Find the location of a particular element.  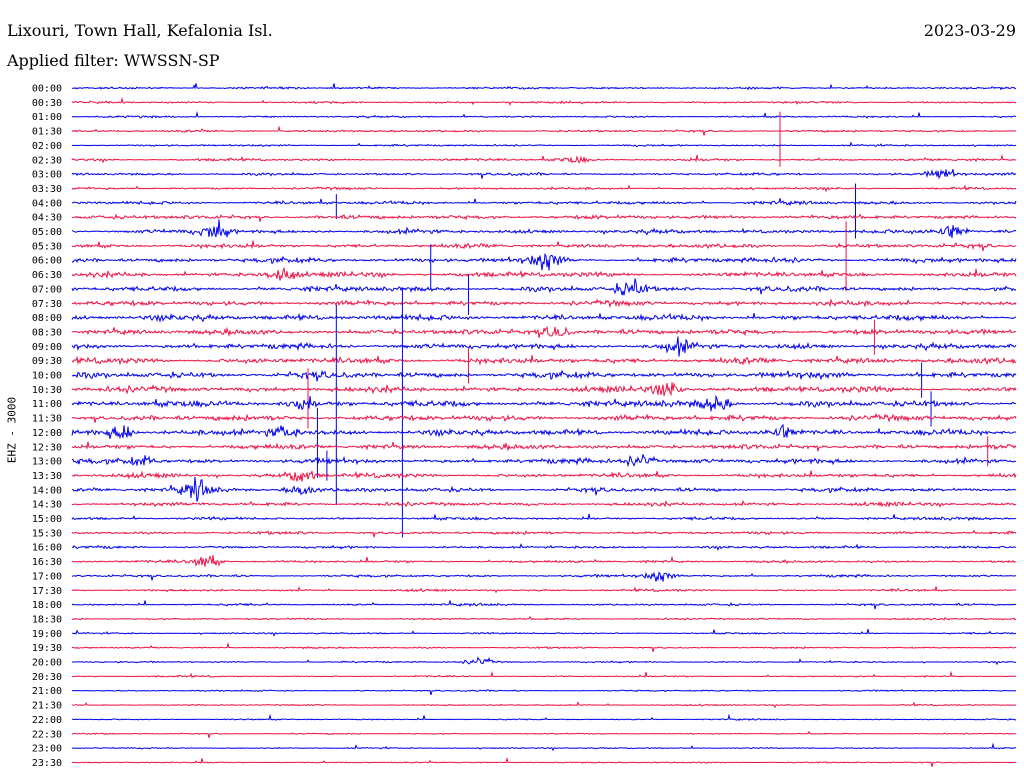

time-tick-label: 09:00 is located at coordinates (47, 347).